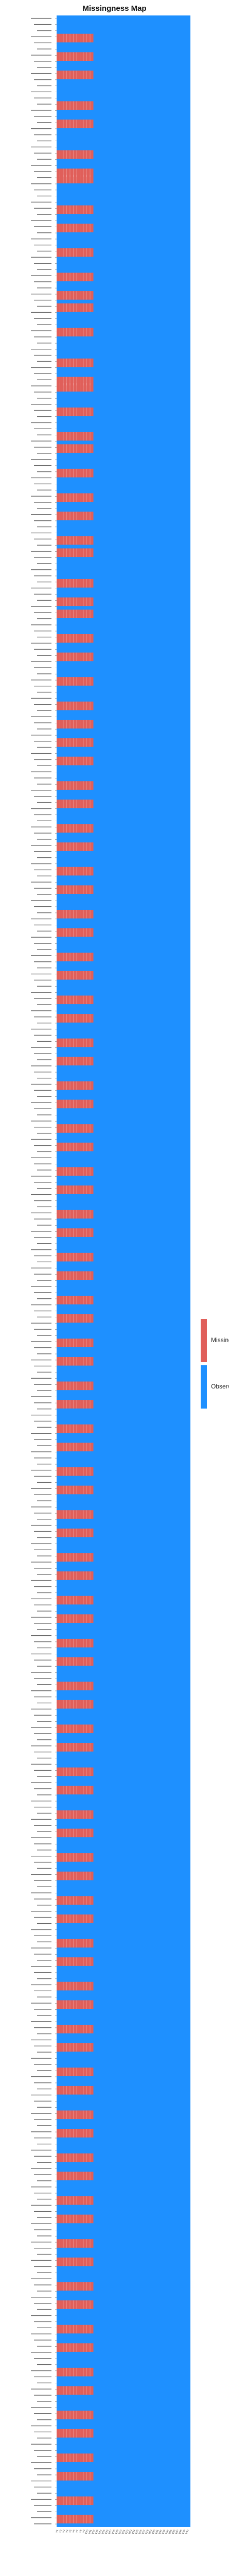 Image resolution: width=229 pixels, height=2576 pixels. Describe the element at coordinates (215, 1365) in the screenshot. I see `legend: Missing ( Observed` at that location.